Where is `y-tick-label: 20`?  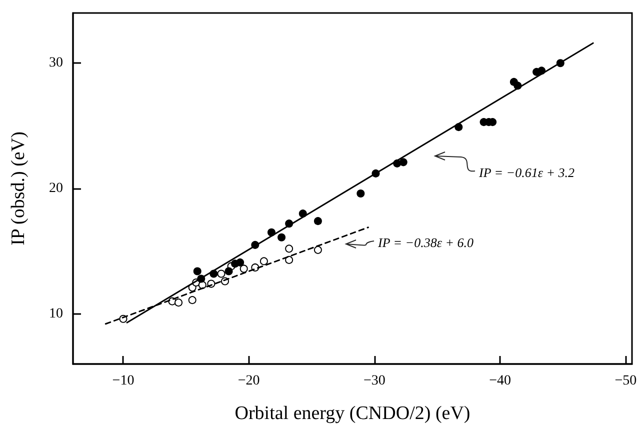 y-tick-label: 20 is located at coordinates (56, 188).